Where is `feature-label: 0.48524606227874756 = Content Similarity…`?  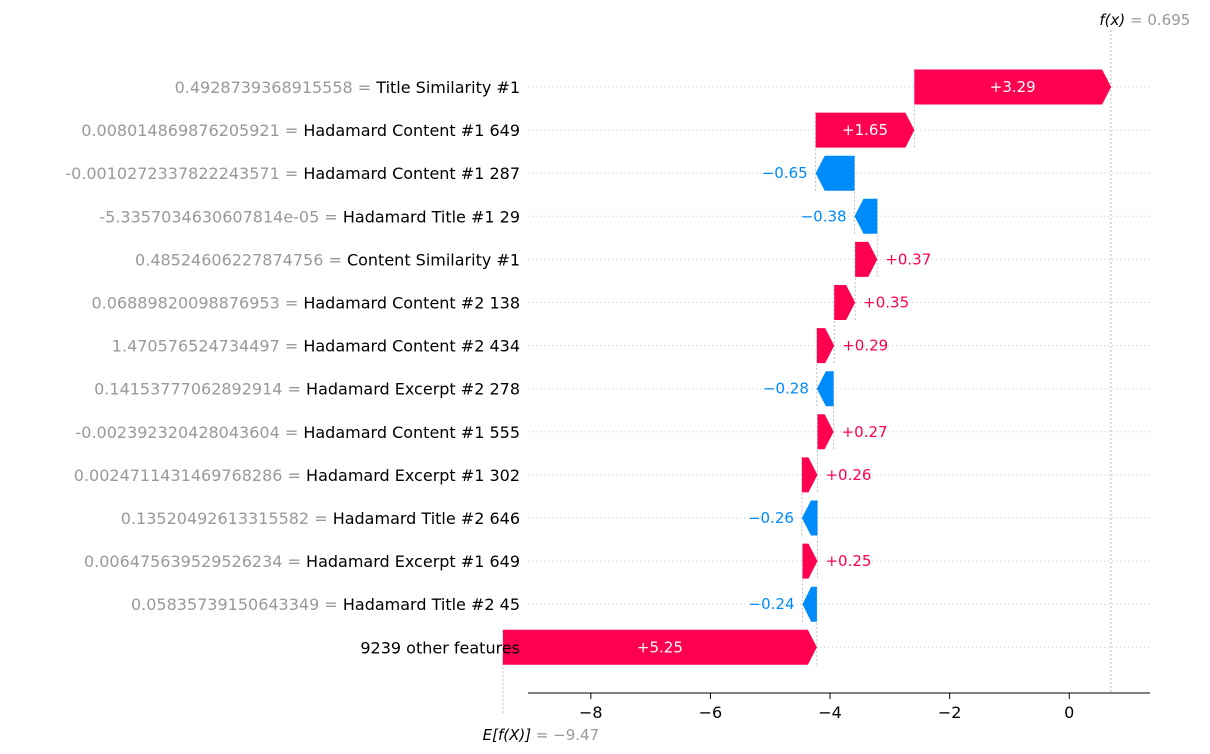 feature-label: 0.48524606227874756 = Content Similarity… is located at coordinates (327, 259).